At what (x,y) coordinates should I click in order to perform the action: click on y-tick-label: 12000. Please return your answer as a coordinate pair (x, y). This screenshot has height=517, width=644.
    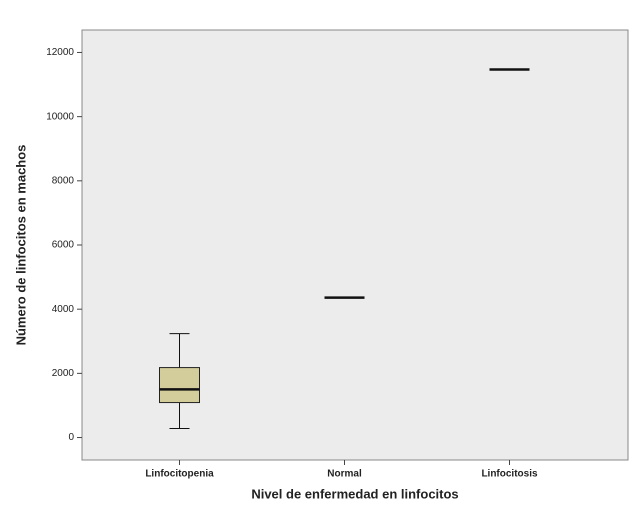
    Looking at the image, I should click on (60, 52).